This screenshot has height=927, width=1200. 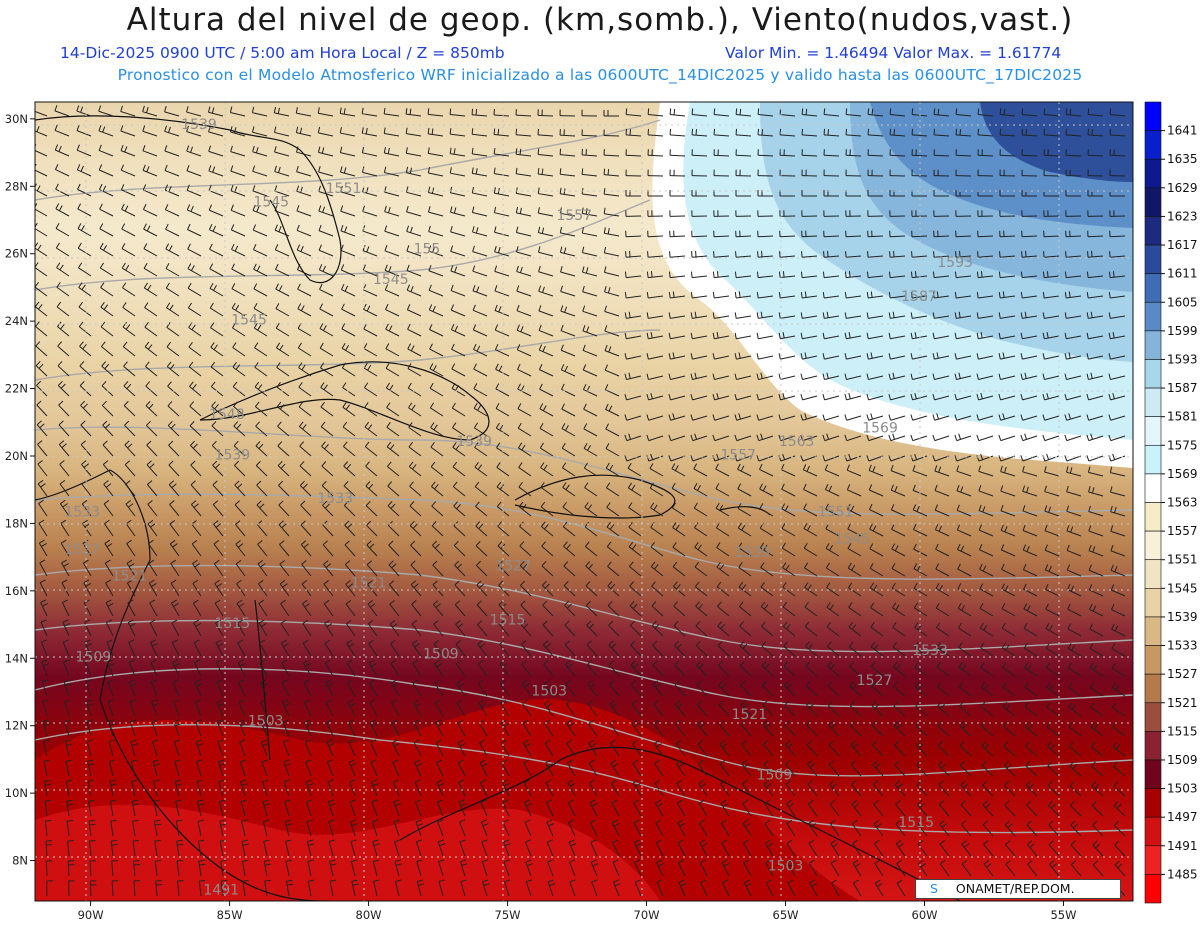 I want to click on contour-label: 1509, so click(x=94, y=658).